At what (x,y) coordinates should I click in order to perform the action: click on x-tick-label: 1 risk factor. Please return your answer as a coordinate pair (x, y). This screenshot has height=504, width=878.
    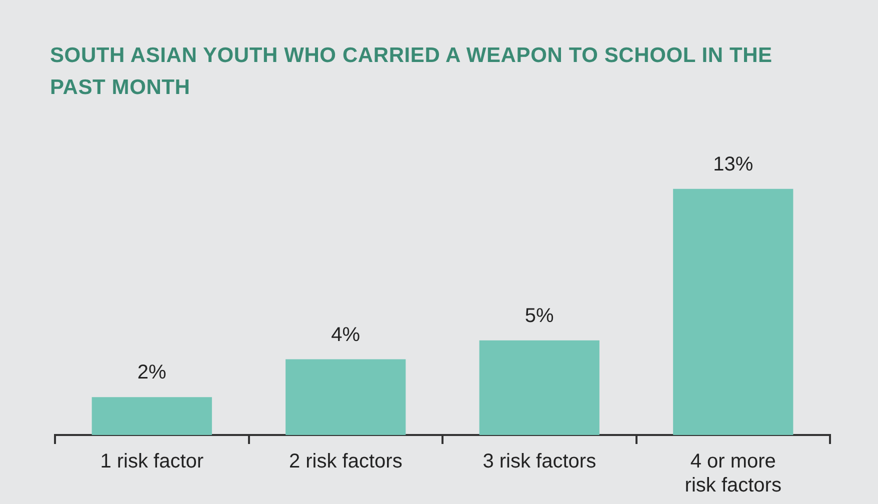
    Looking at the image, I should click on (152, 461).